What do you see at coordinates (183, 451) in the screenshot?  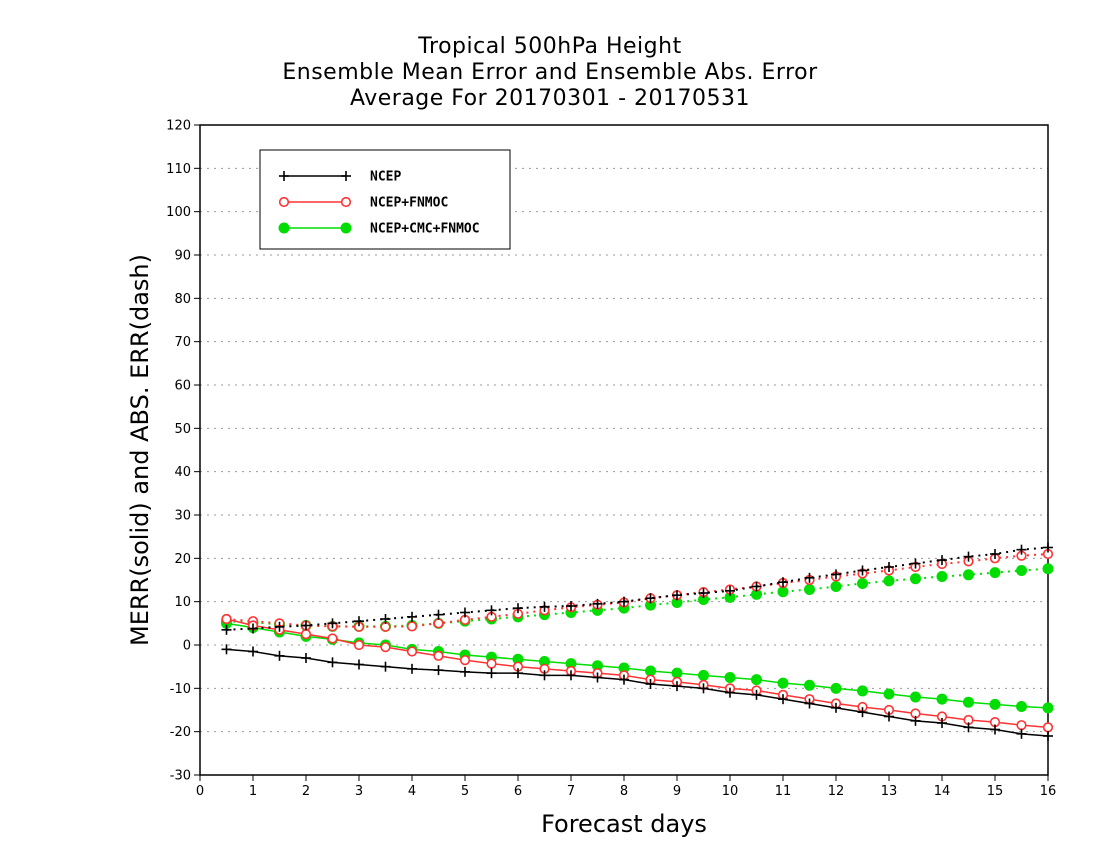 I see `y-axis: -30 -20 -10 0 10 20 30 40 50 60 70 80 90 100 110 120` at bounding box center [183, 451].